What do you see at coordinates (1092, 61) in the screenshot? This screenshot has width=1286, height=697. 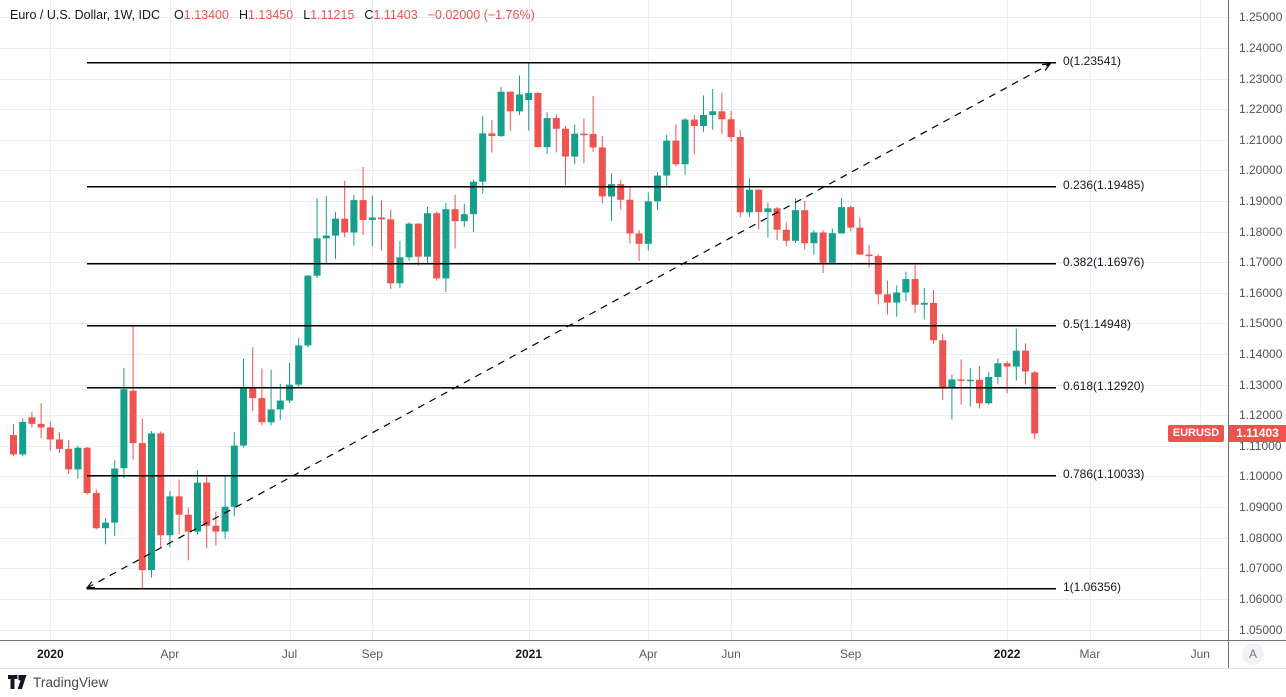 I see `fib-level-label: 0(1.23541)` at bounding box center [1092, 61].